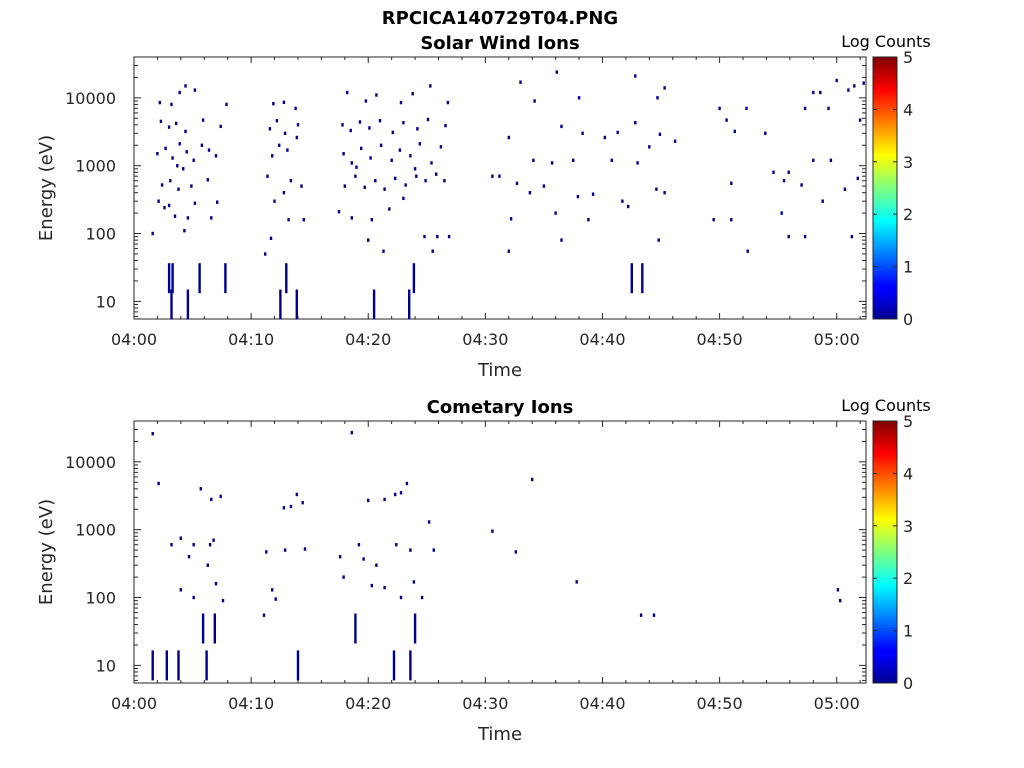  I want to click on x-tick-label: 04:20, so click(368, 339).